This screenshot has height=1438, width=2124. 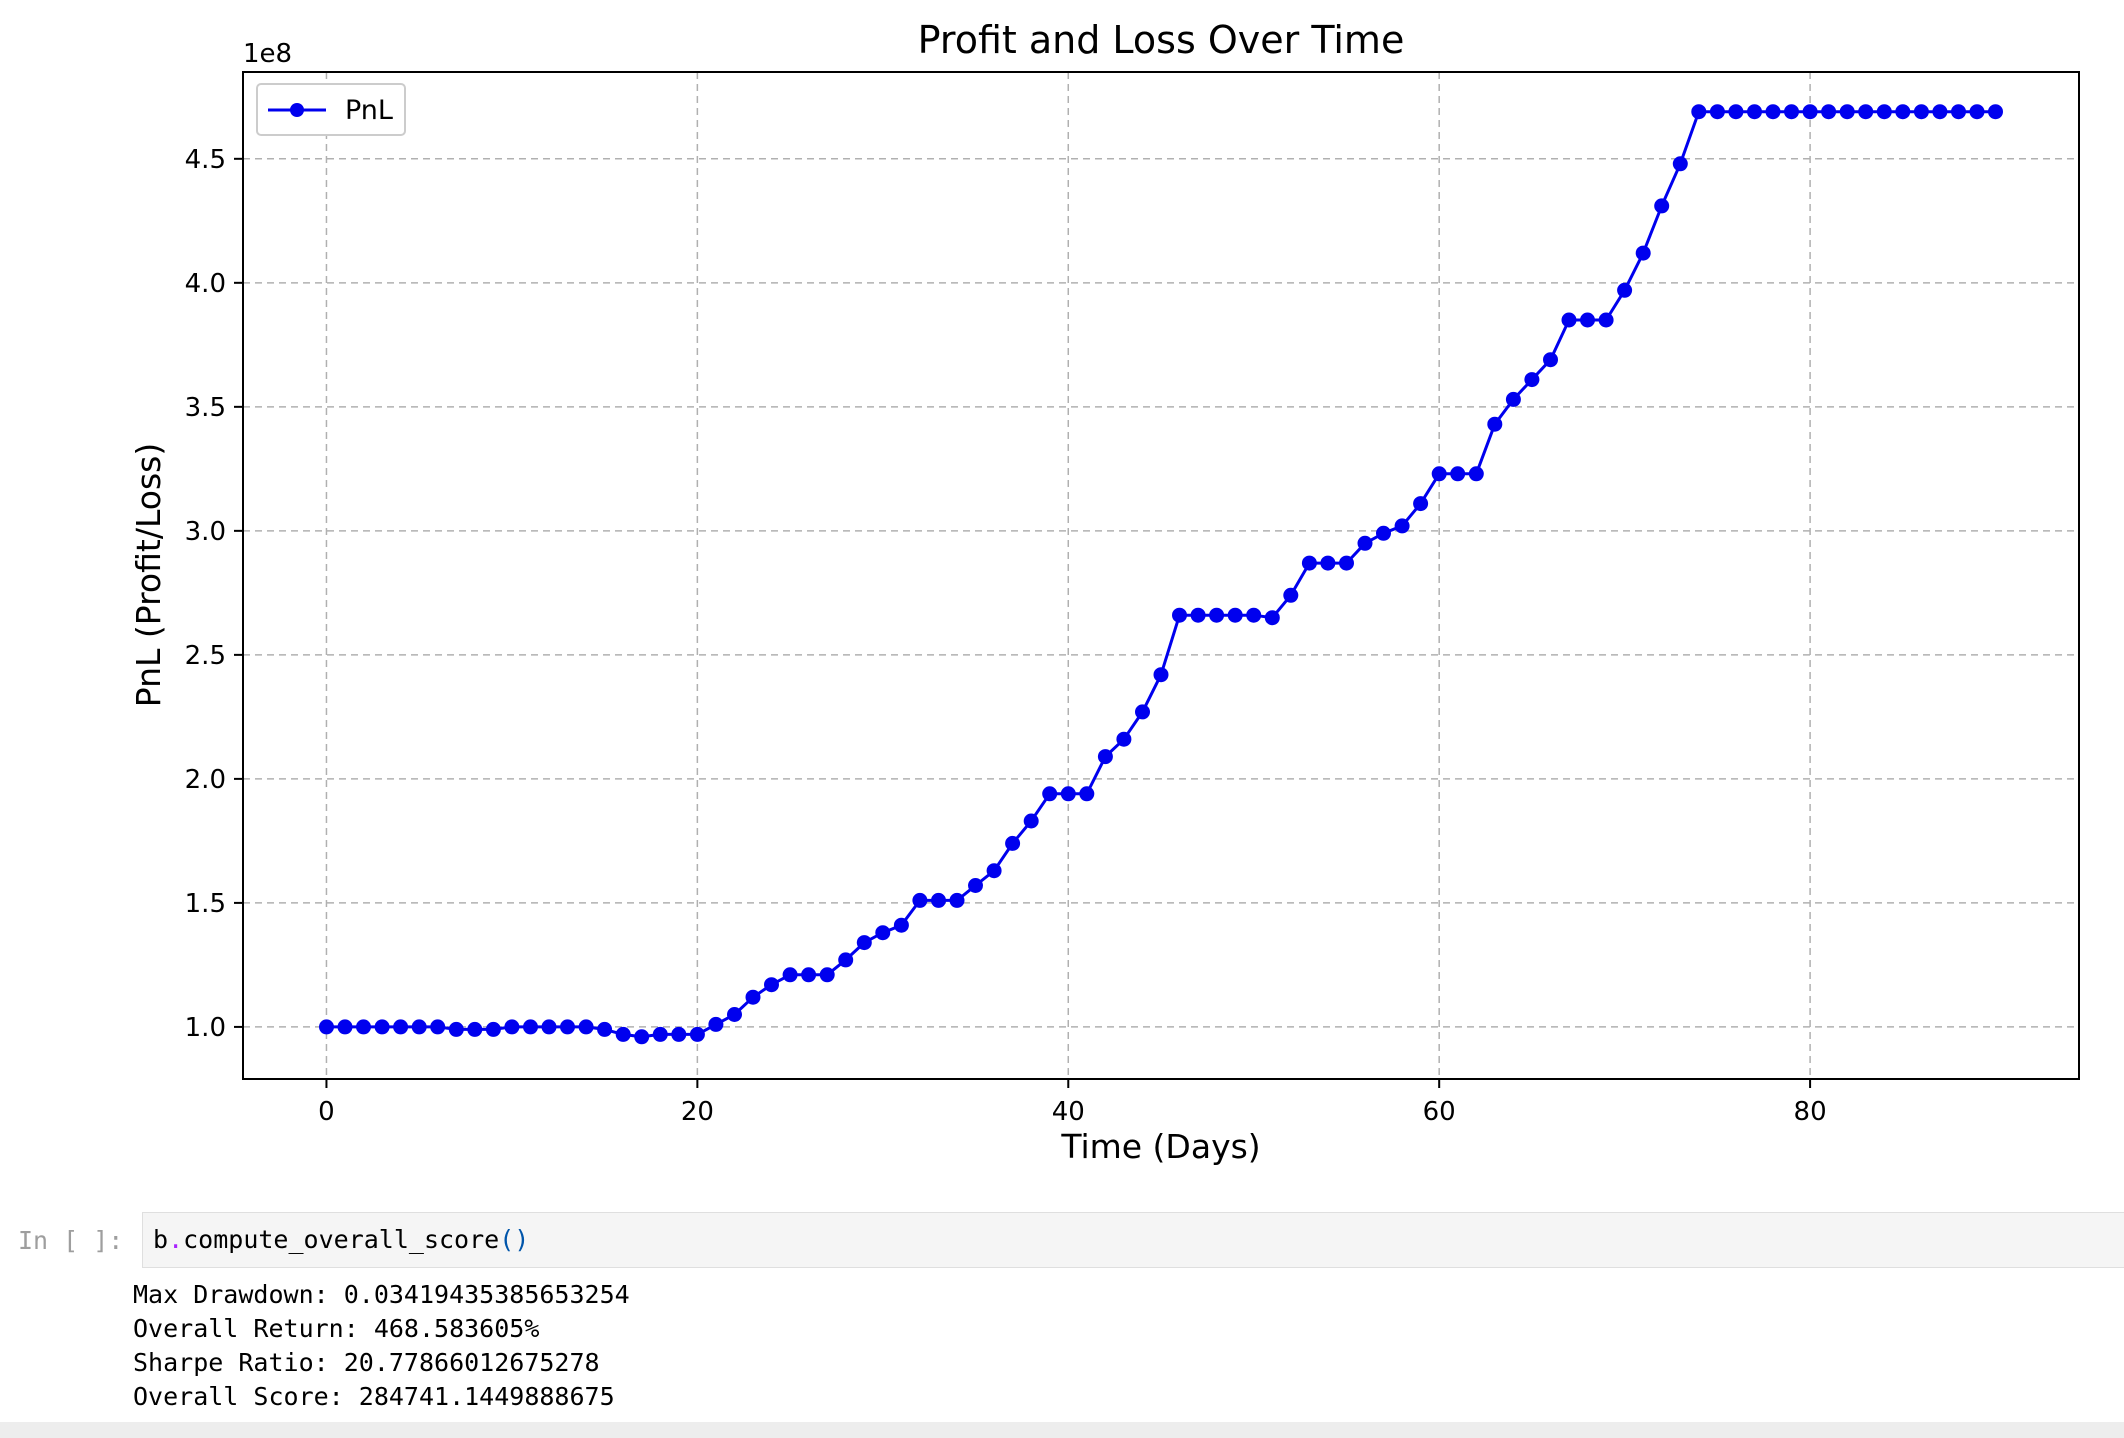 What do you see at coordinates (336, 1328) in the screenshot?
I see `output-overall-return: Overall Return: 468.583605%` at bounding box center [336, 1328].